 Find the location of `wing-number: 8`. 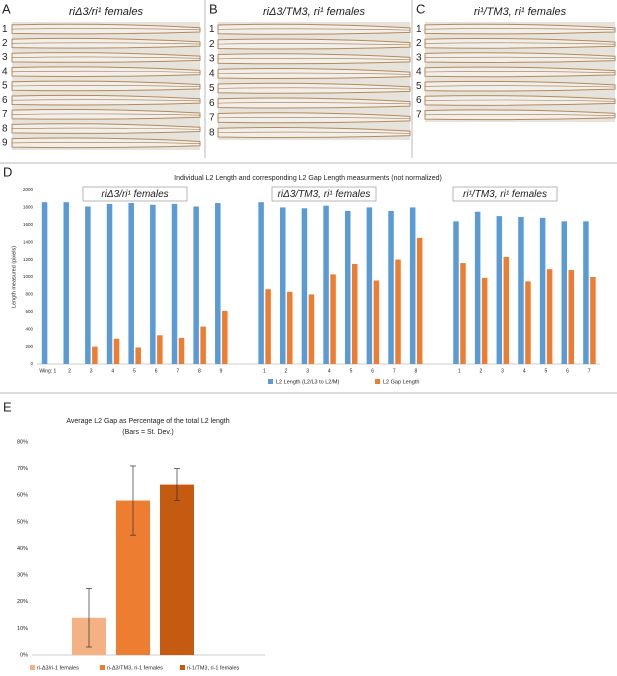

wing-number: 8 is located at coordinates (5, 128).